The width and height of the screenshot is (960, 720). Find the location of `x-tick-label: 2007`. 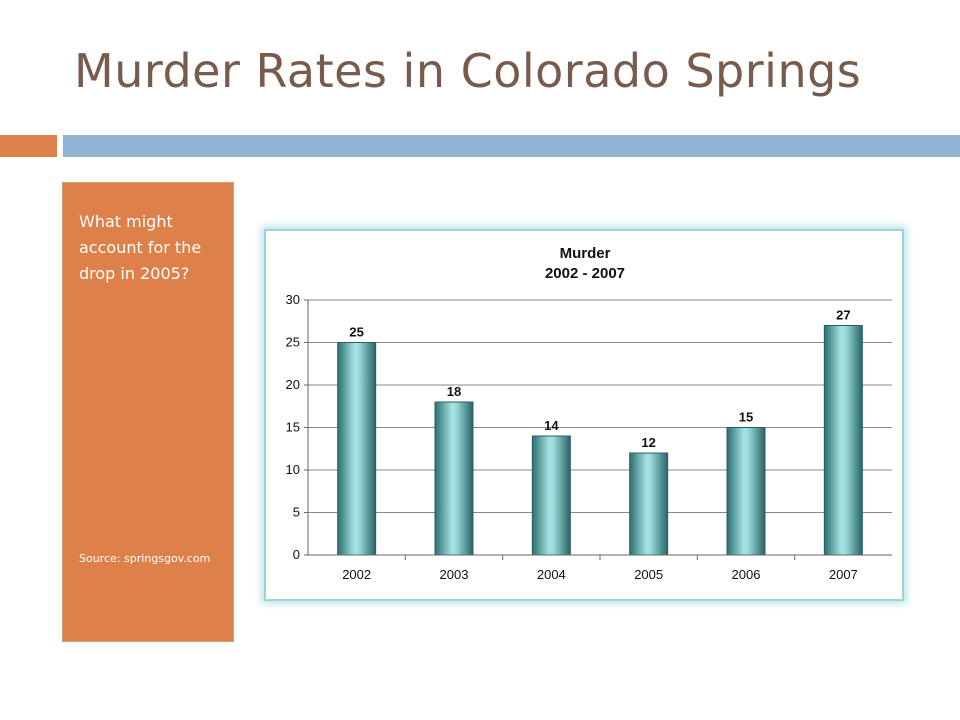

x-tick-label: 2007 is located at coordinates (843, 574).